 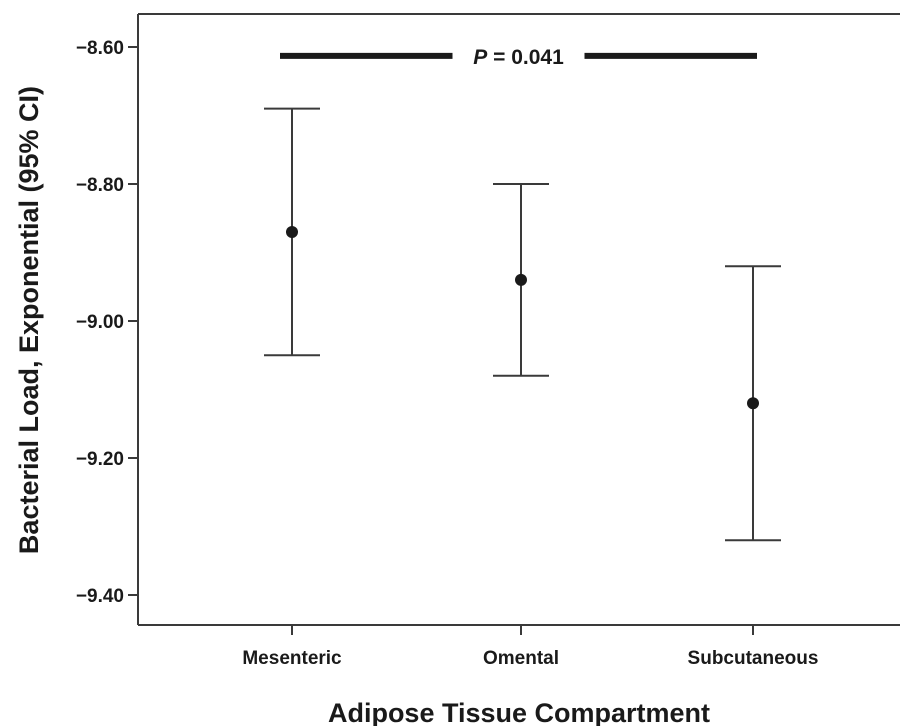 What do you see at coordinates (521, 658) in the screenshot?
I see `x-tick-label: Omental` at bounding box center [521, 658].